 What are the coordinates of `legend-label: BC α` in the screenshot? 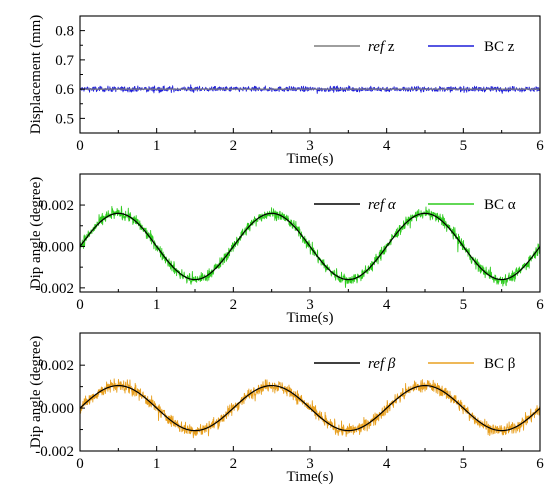 It's located at (500, 205).